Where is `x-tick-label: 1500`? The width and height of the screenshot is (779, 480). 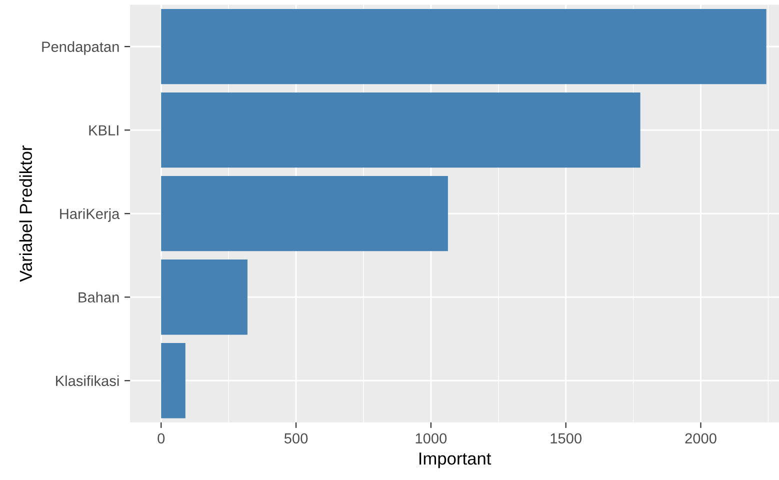
x-tick-label: 1500 is located at coordinates (566, 438).